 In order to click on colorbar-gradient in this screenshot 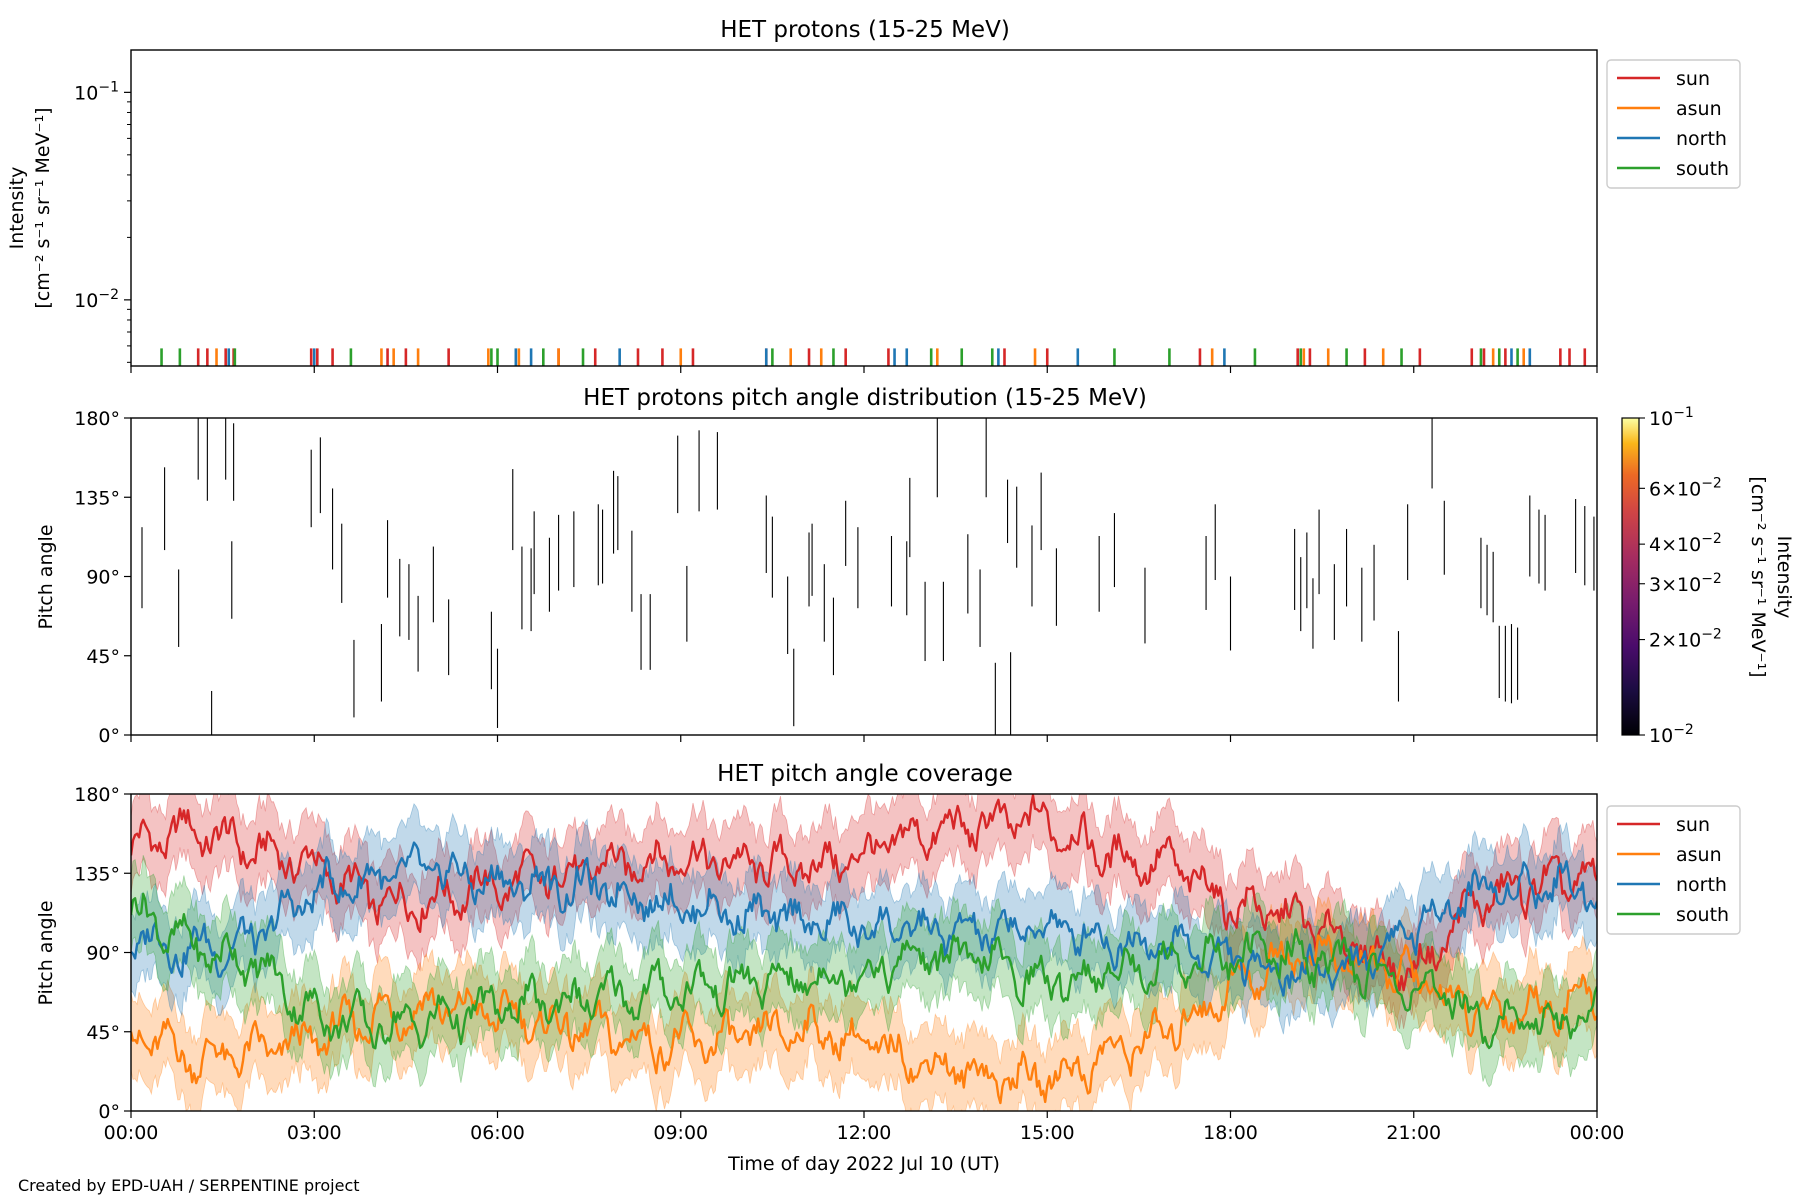, I will do `click(1630, 576)`.